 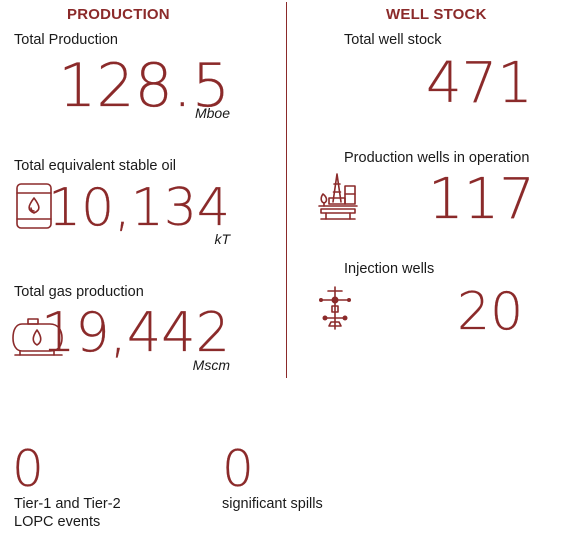 What do you see at coordinates (144, 86) in the screenshot?
I see `total-production-value: 128.5` at bounding box center [144, 86].